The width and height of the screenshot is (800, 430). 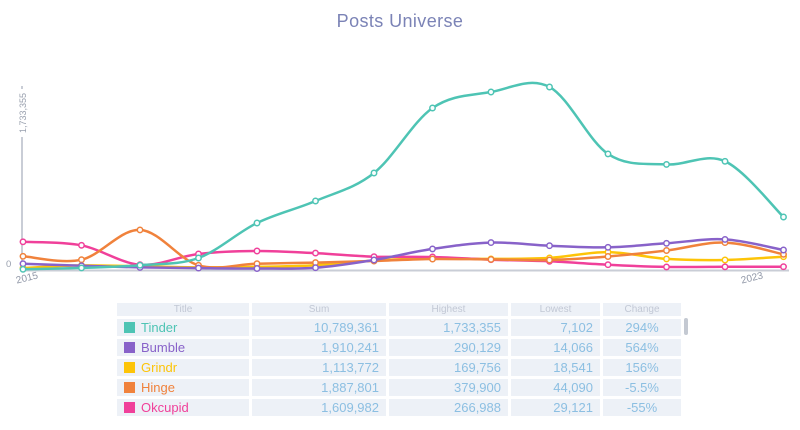 I want to click on lowest-value: 14,066, so click(x=555, y=347).